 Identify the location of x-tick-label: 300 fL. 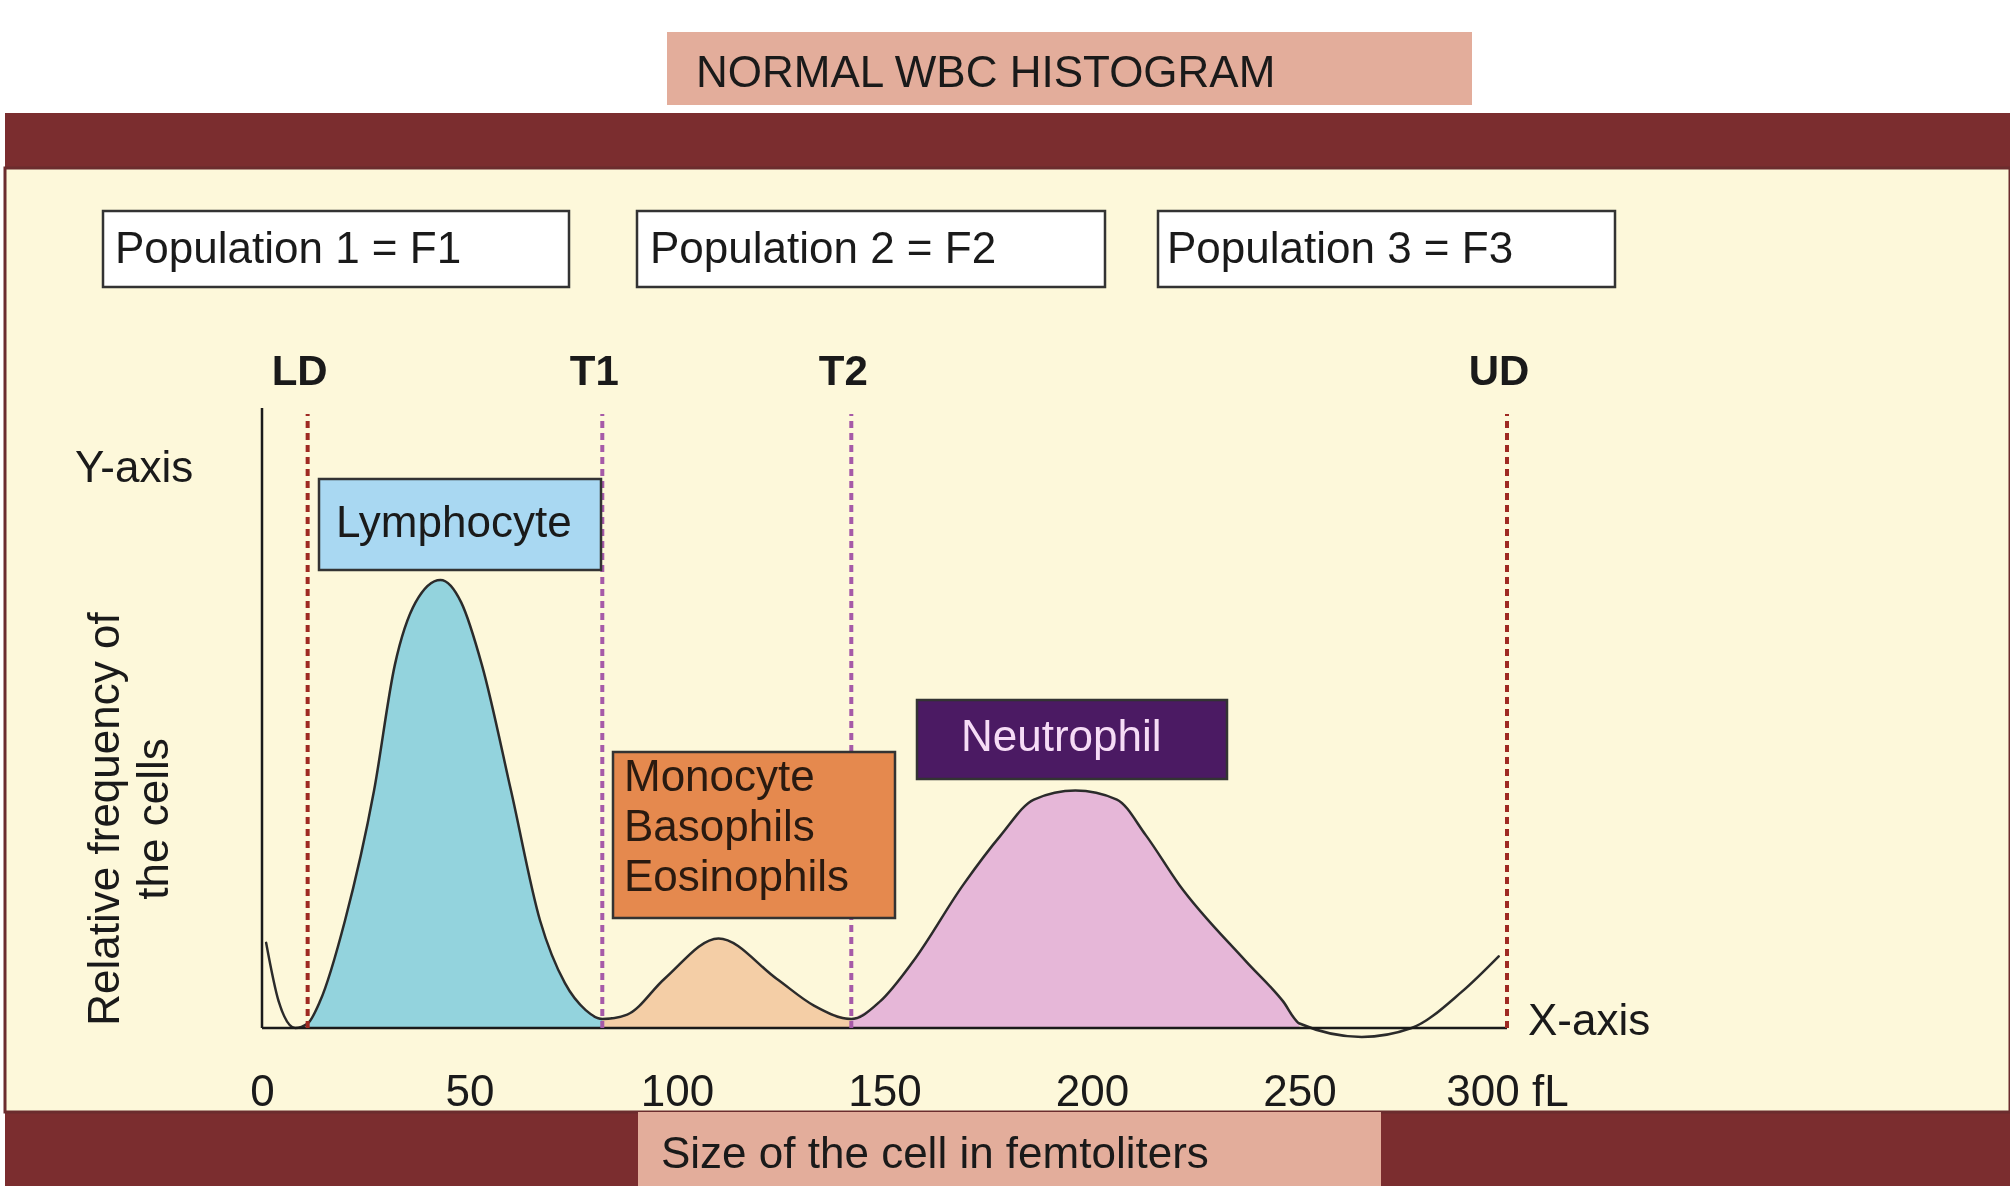
(1507, 1090).